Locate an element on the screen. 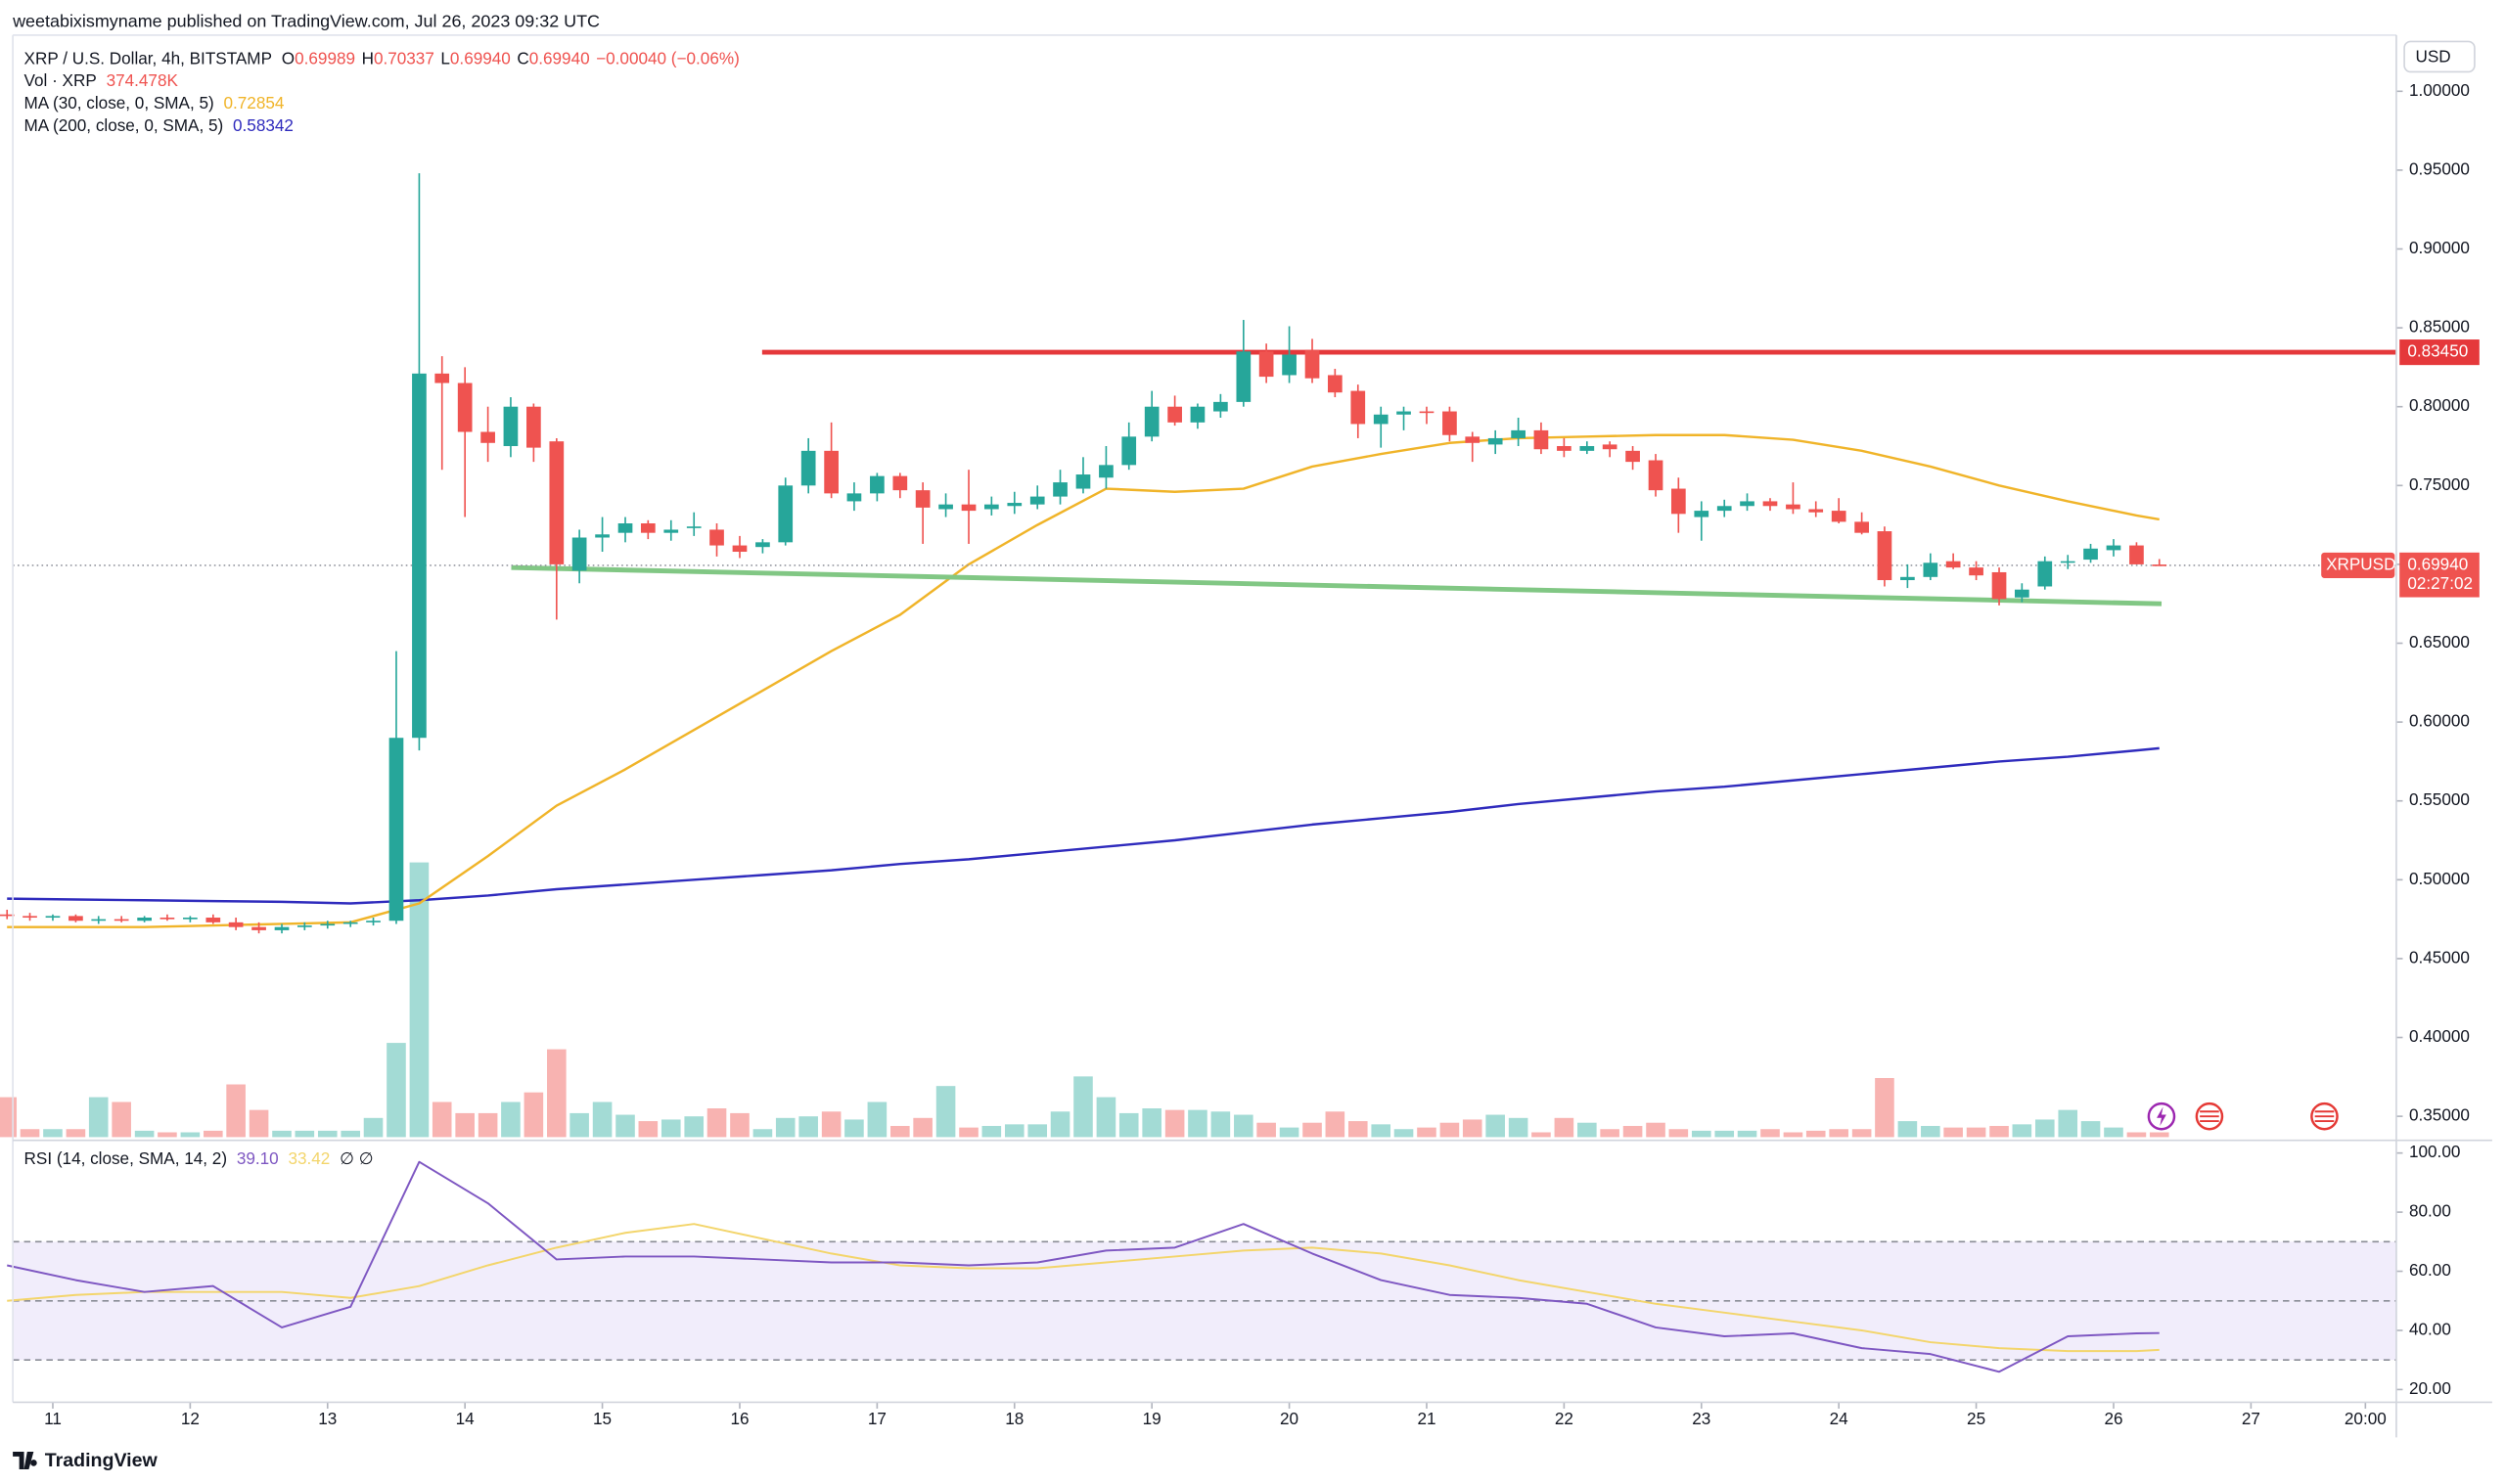 The height and width of the screenshot is (1484, 2505). x-tick-label: 21 is located at coordinates (1426, 1418).